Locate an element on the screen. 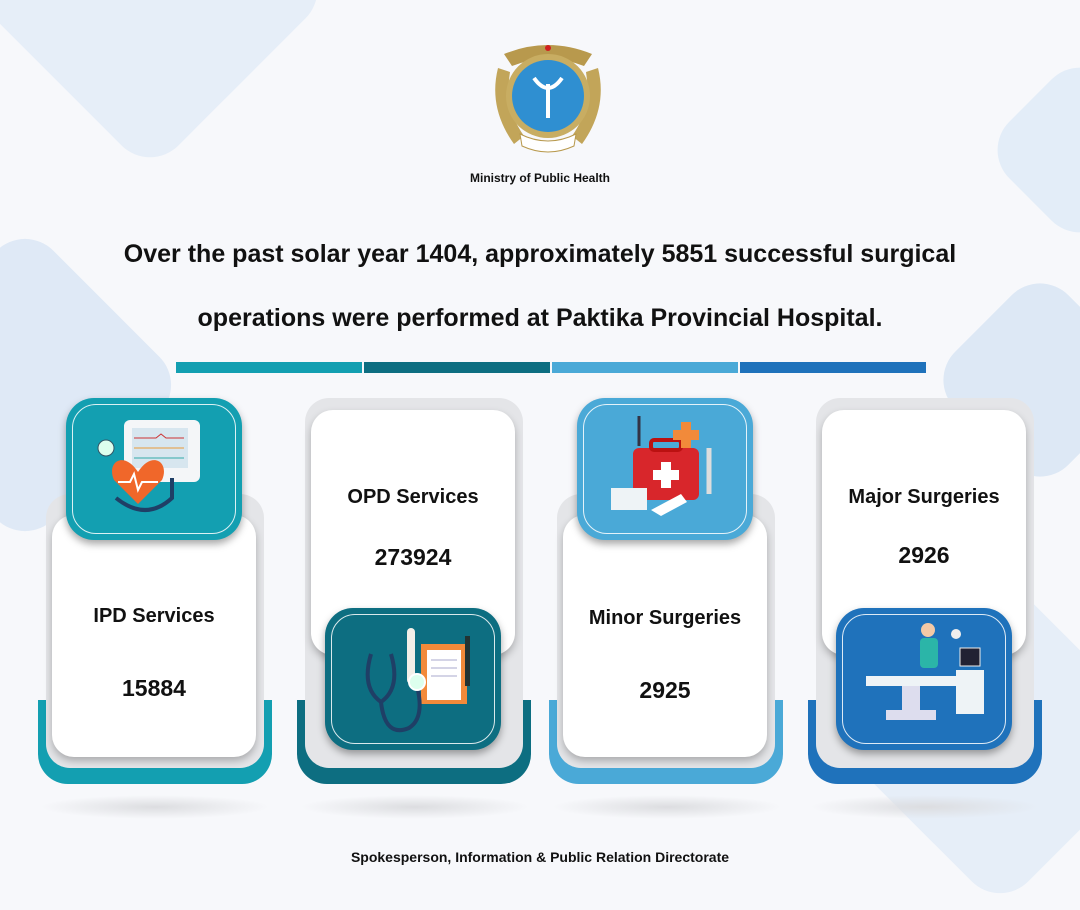 The height and width of the screenshot is (910, 1080). card-body: IPD Services 15884 is located at coordinates (154, 636).